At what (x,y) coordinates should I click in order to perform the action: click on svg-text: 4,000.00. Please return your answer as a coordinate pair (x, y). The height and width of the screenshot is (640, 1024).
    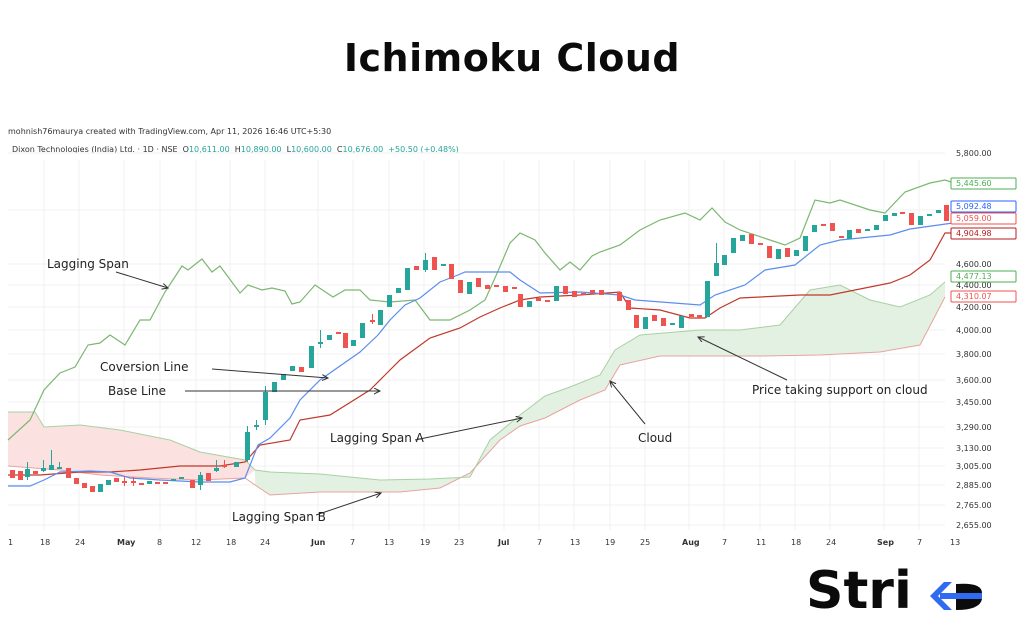
    Looking at the image, I should click on (974, 330).